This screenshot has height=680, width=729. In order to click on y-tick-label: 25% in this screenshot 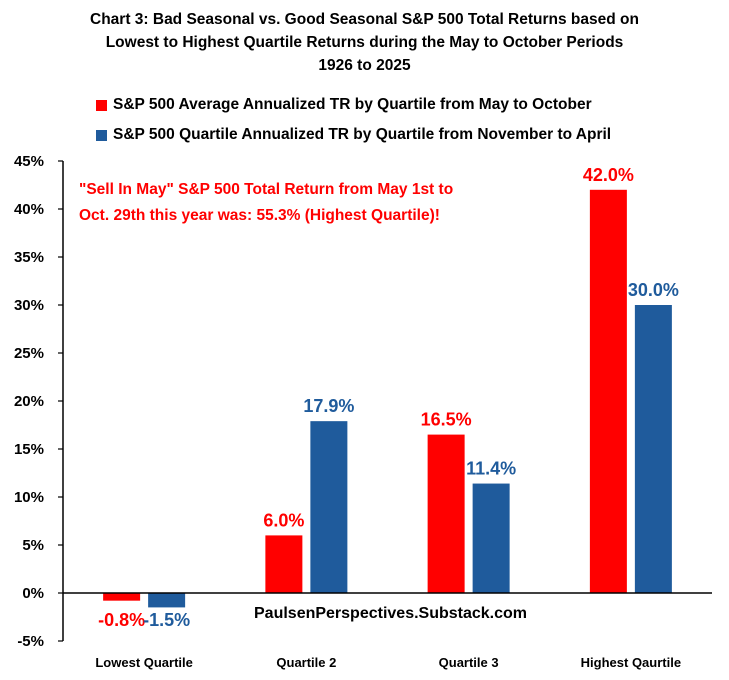, I will do `click(29, 353)`.